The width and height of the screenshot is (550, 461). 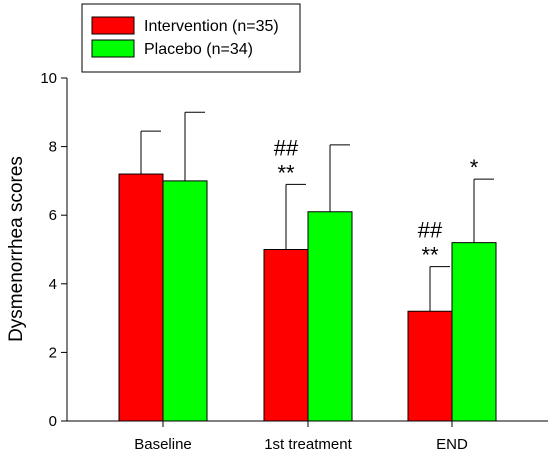 What do you see at coordinates (53, 147) in the screenshot?
I see `y-tick-label: 8` at bounding box center [53, 147].